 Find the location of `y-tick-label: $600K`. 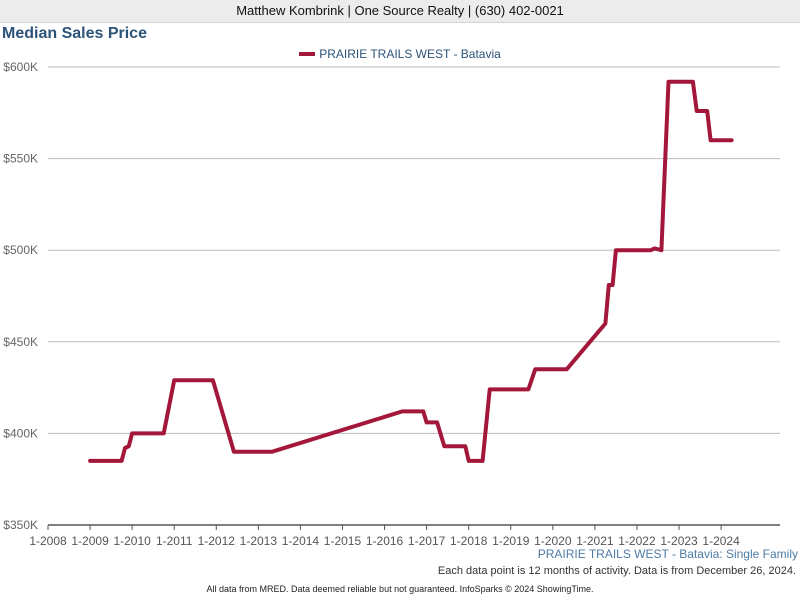

y-tick-label: $600K is located at coordinates (20, 67).